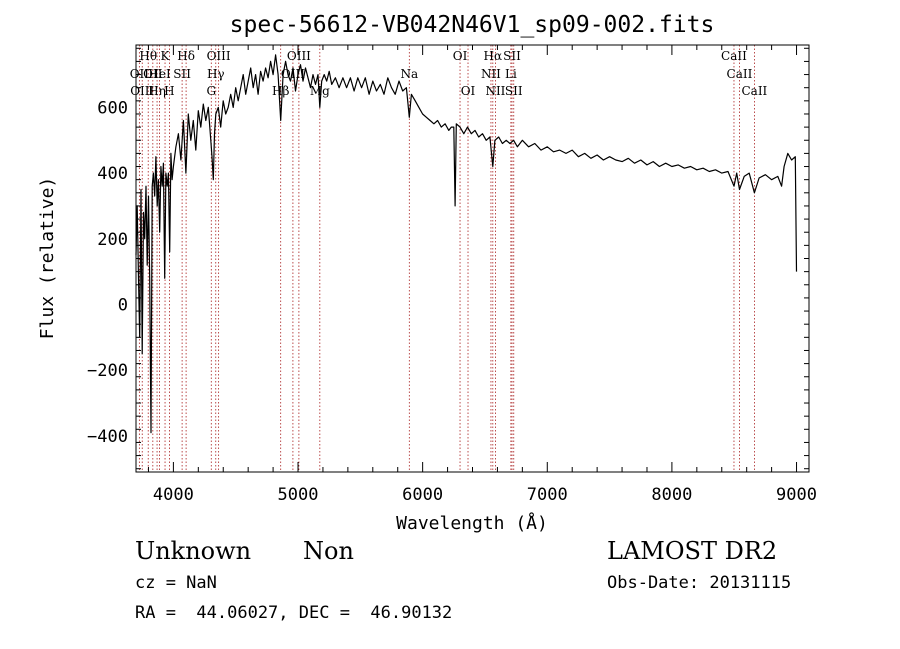 This screenshot has width=900, height=649. What do you see at coordinates (671, 495) in the screenshot?
I see `x-tick-label: 8000` at bounding box center [671, 495].